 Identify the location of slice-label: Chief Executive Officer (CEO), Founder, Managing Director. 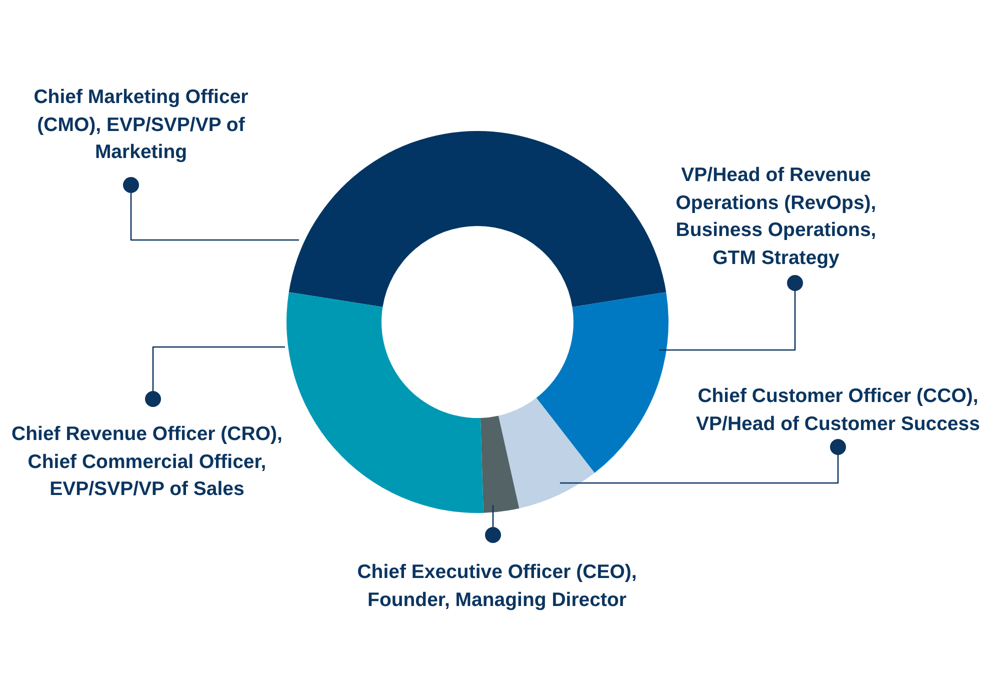
(497, 586).